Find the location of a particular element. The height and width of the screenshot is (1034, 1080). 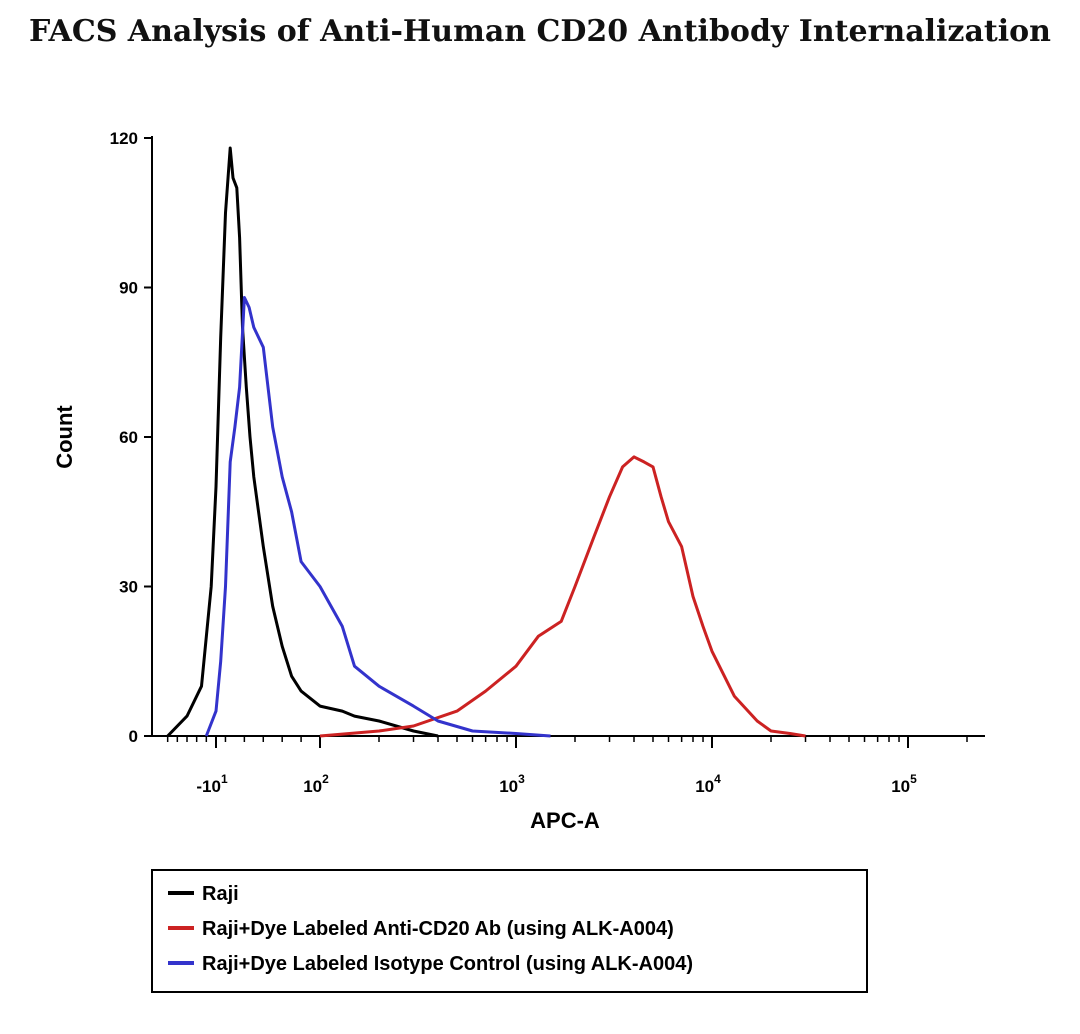

x-tick-label: -101 is located at coordinates (212, 784).